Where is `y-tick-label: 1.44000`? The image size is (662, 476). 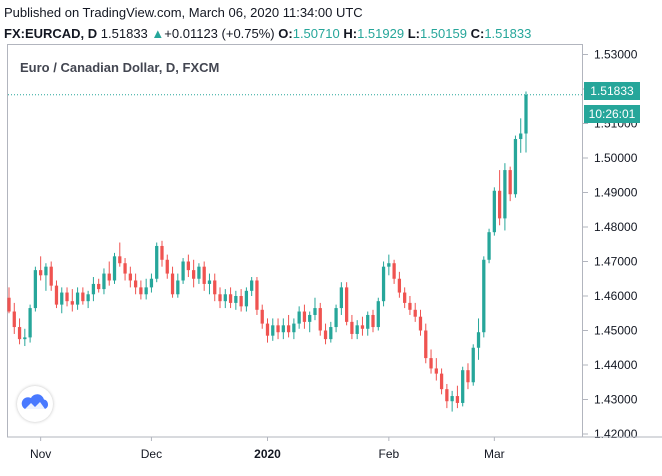
y-tick-label: 1.44000 is located at coordinates (616, 365).